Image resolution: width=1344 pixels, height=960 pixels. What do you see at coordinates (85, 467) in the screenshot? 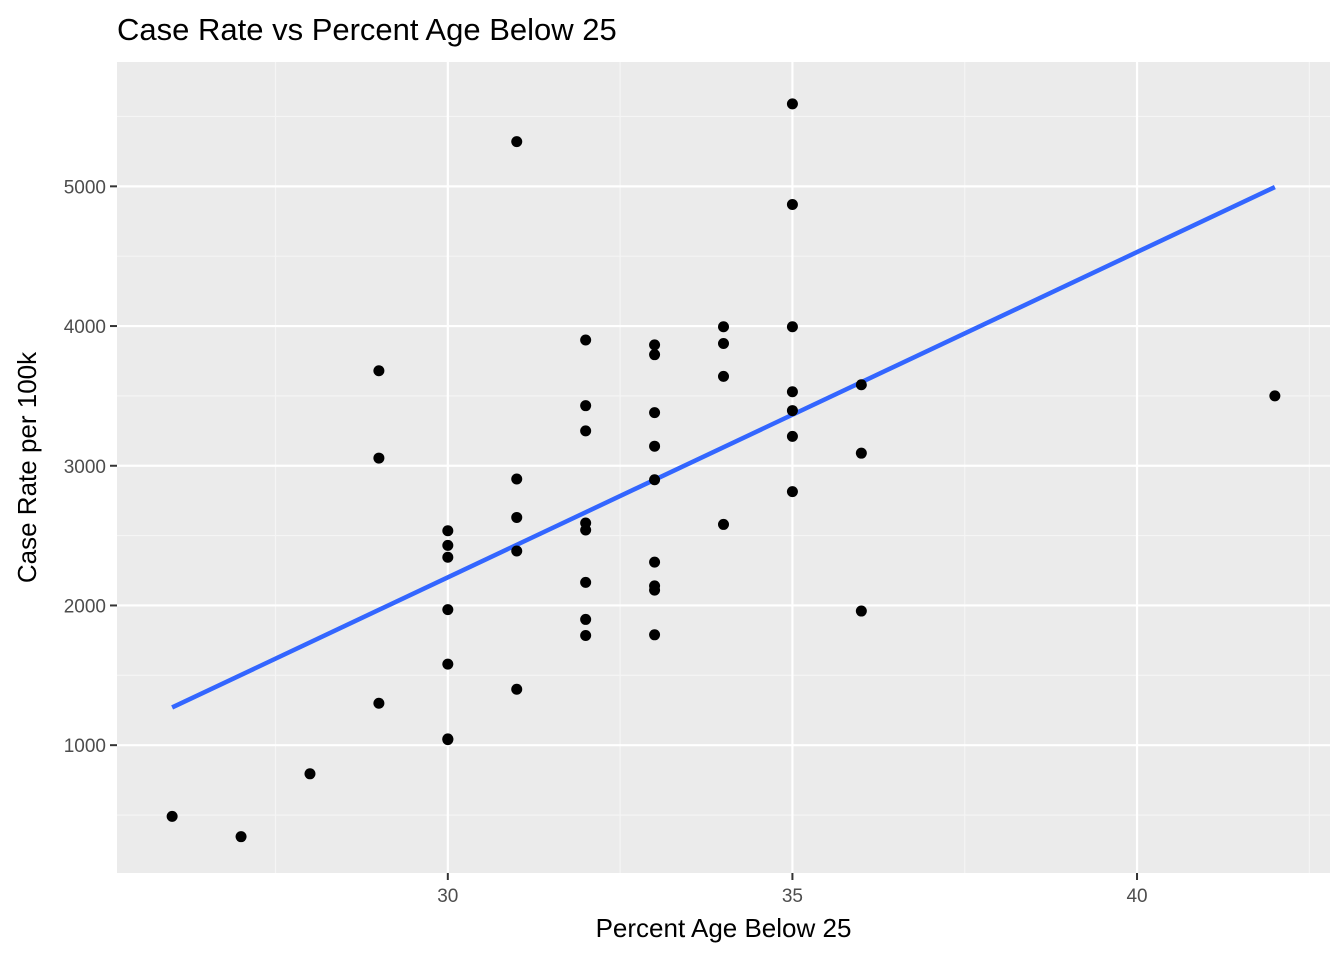
I see `y-tick-label: 3000` at bounding box center [85, 467].